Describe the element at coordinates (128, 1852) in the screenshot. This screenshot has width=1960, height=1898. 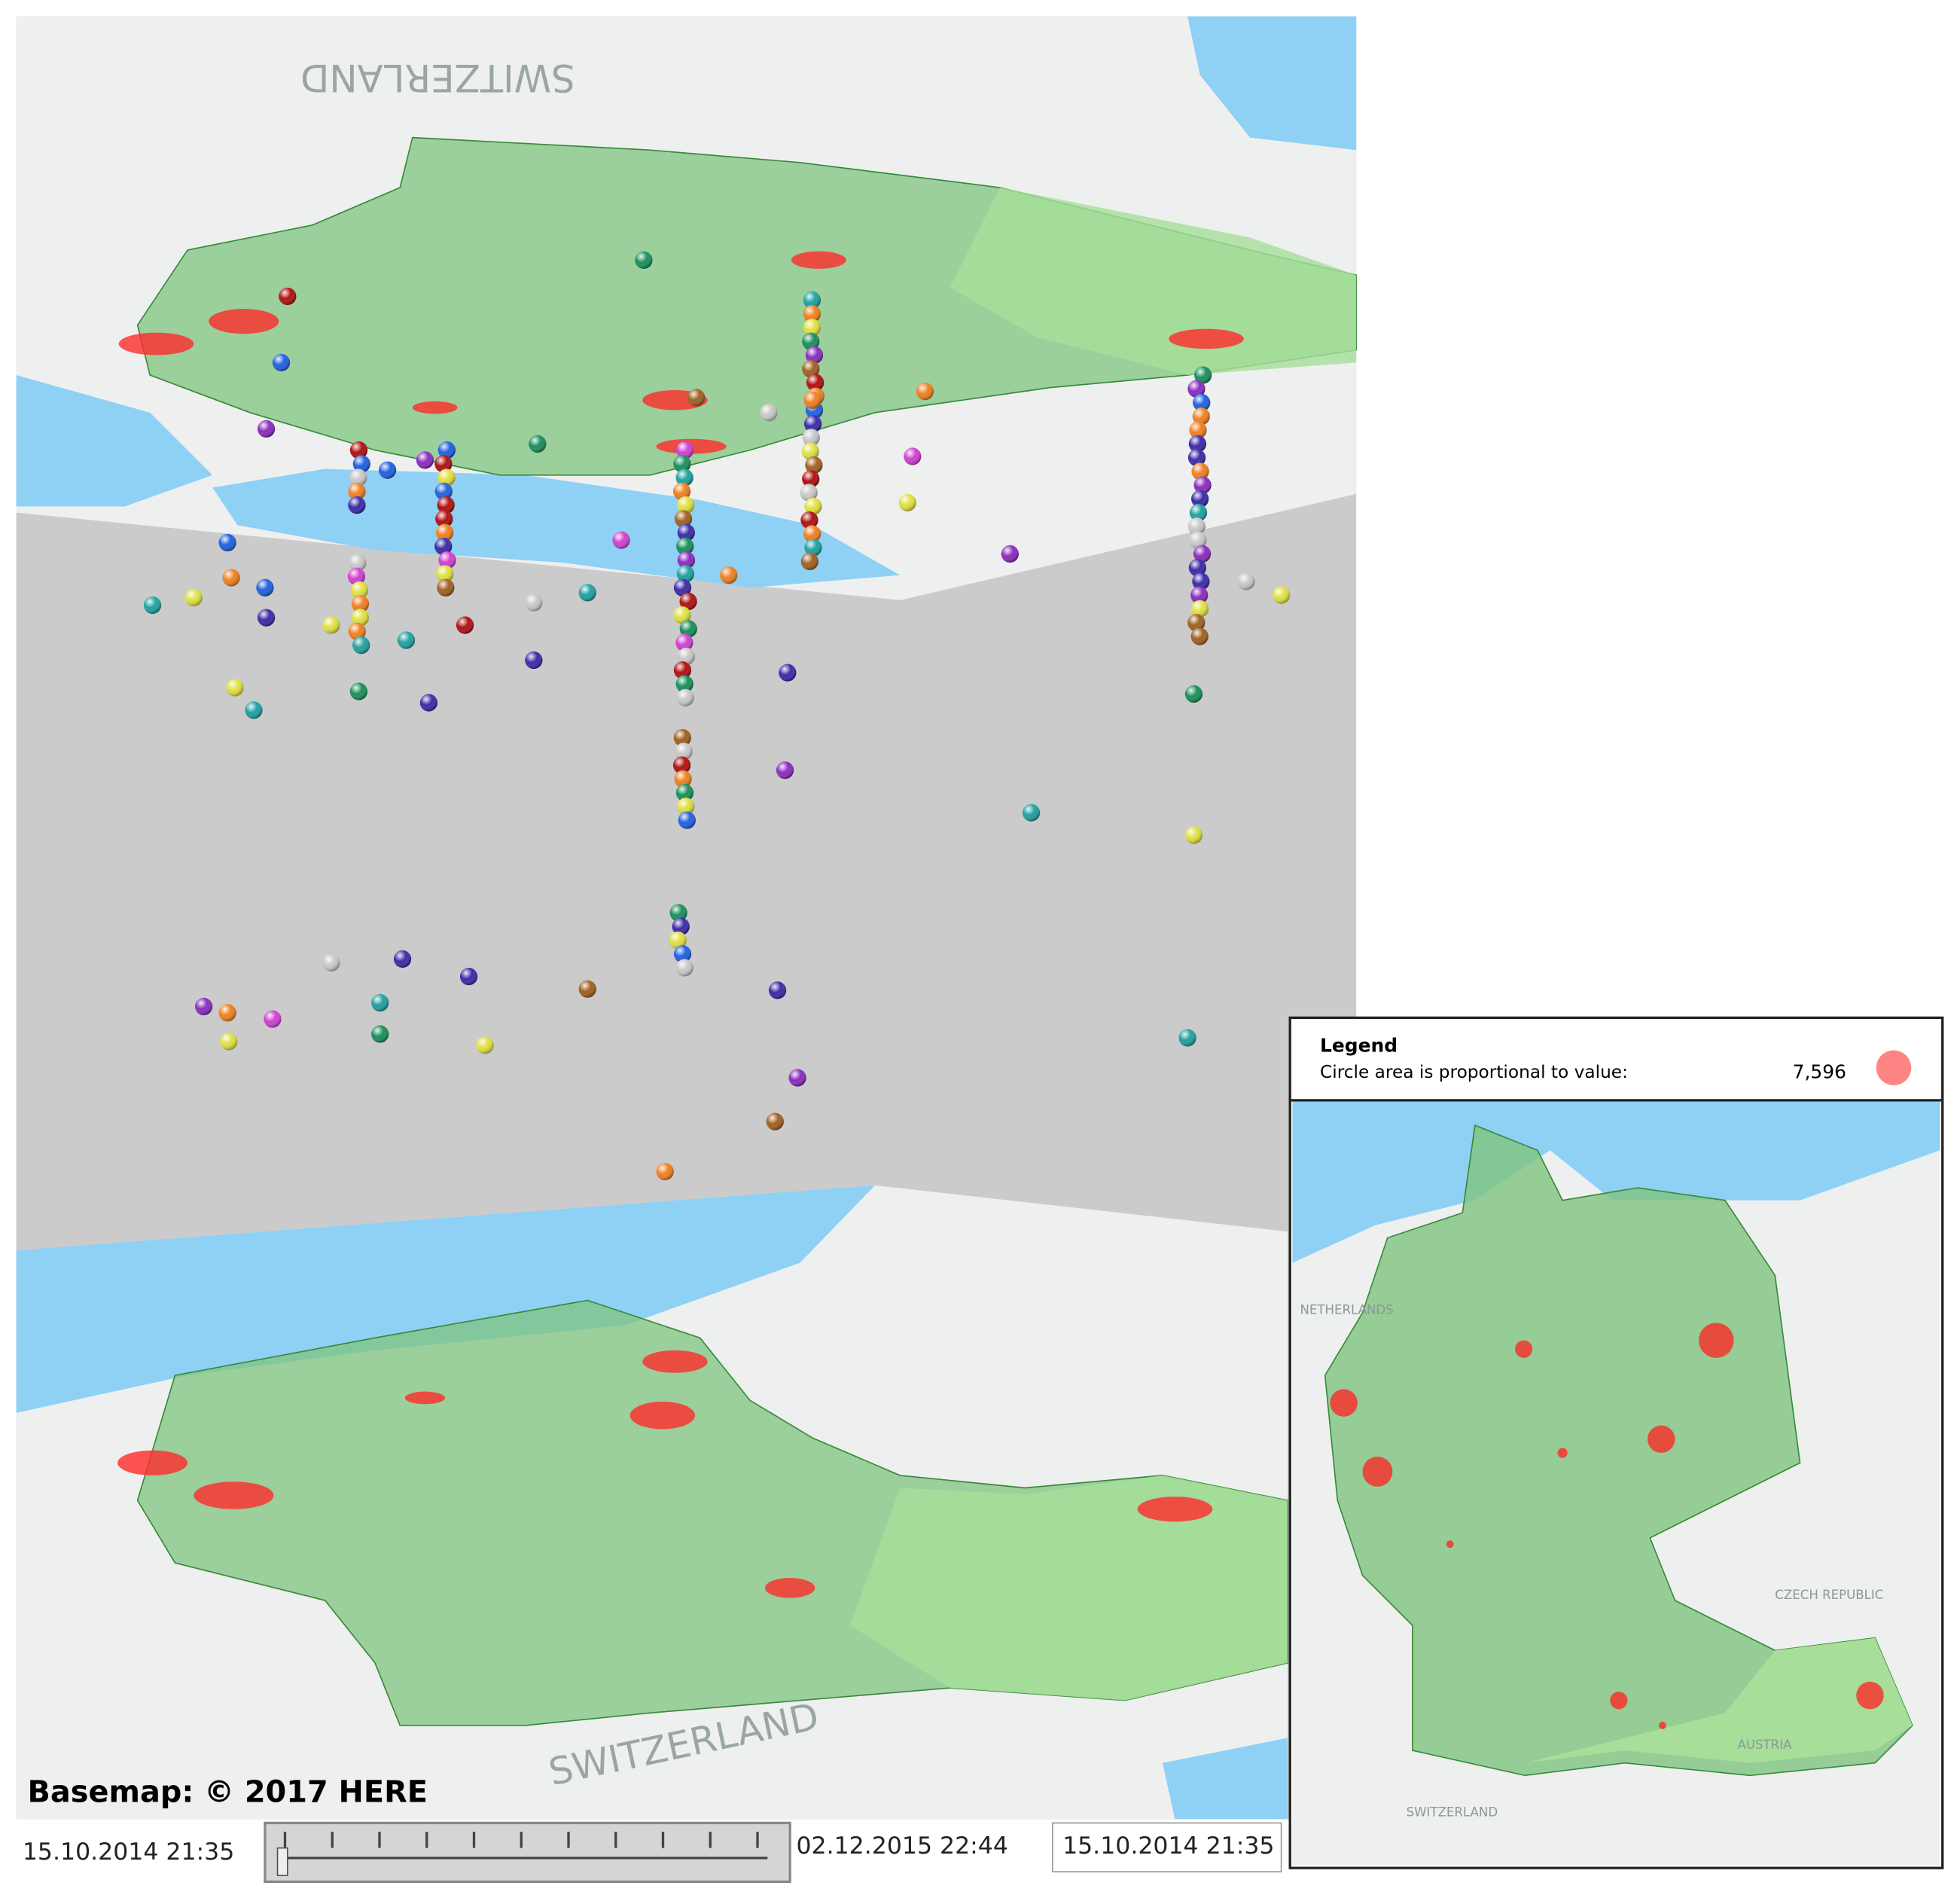
I see `time-start: 15.10.2014 21:35` at that location.